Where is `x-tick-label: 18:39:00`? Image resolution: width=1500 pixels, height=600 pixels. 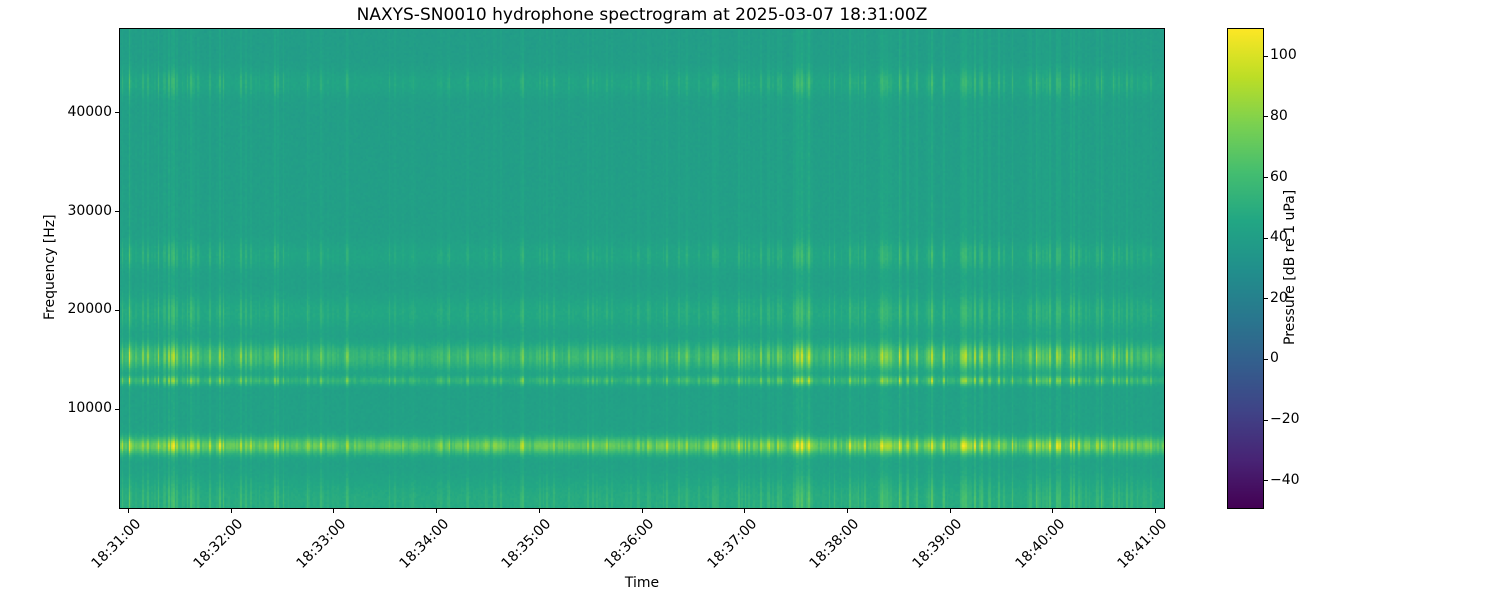 x-tick-label: 18:39:00 is located at coordinates (937, 544).